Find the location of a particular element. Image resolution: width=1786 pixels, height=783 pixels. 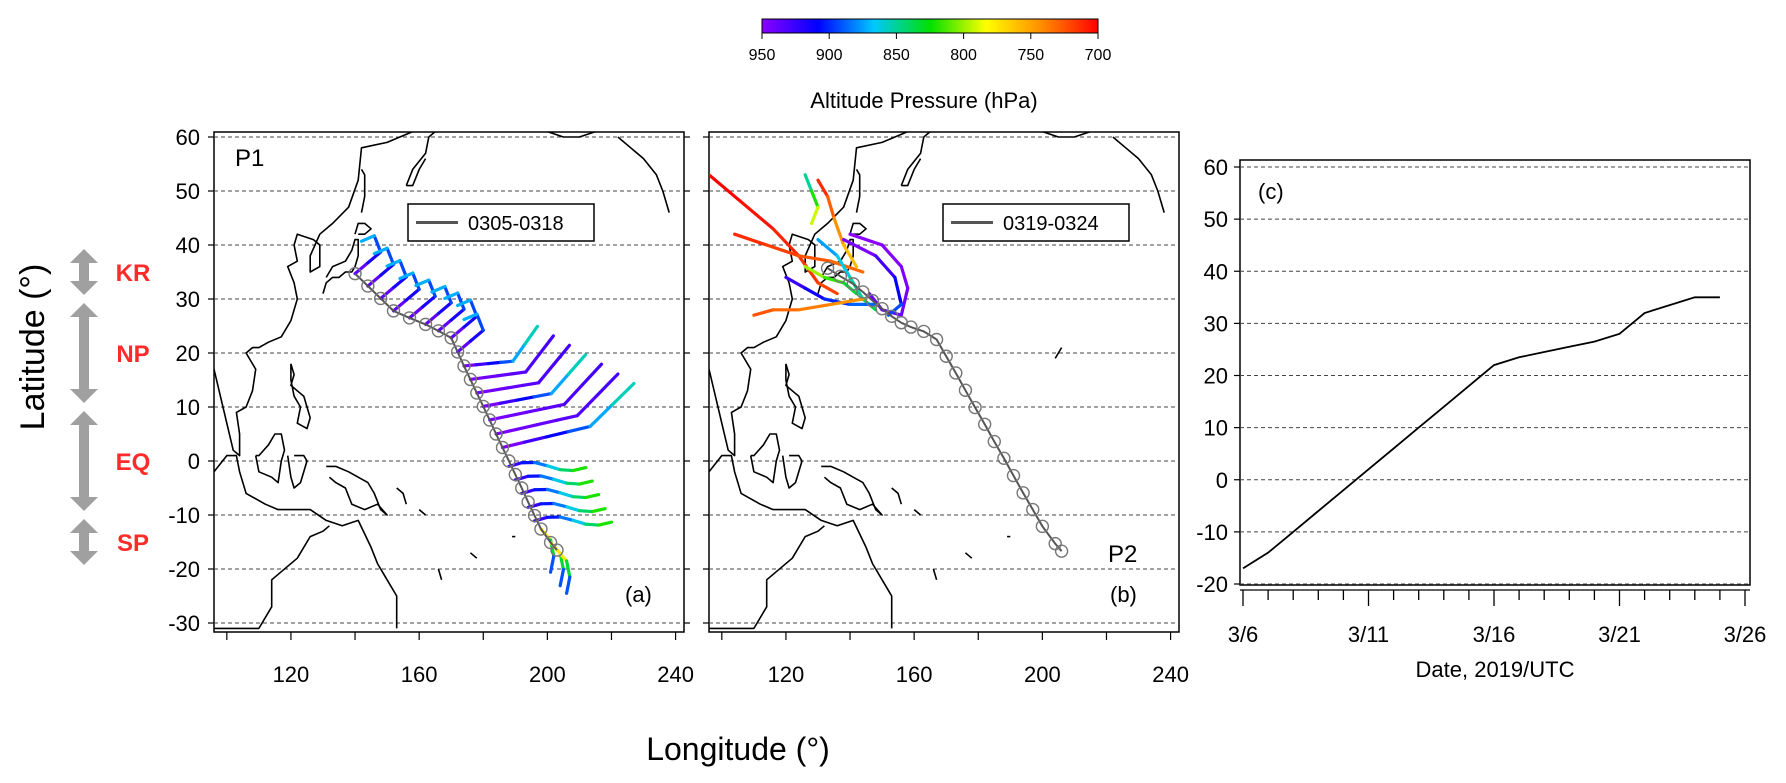

y-tick-label: 50 is located at coordinates (1216, 219).